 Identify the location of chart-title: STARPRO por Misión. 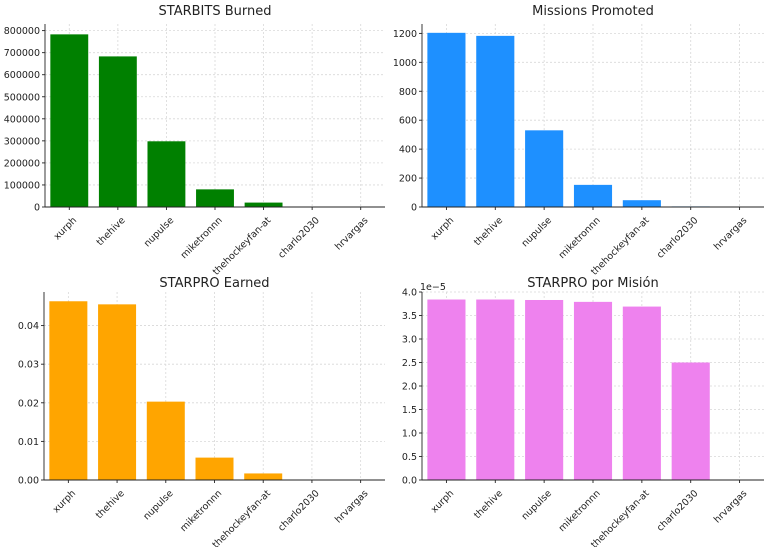
(592, 283).